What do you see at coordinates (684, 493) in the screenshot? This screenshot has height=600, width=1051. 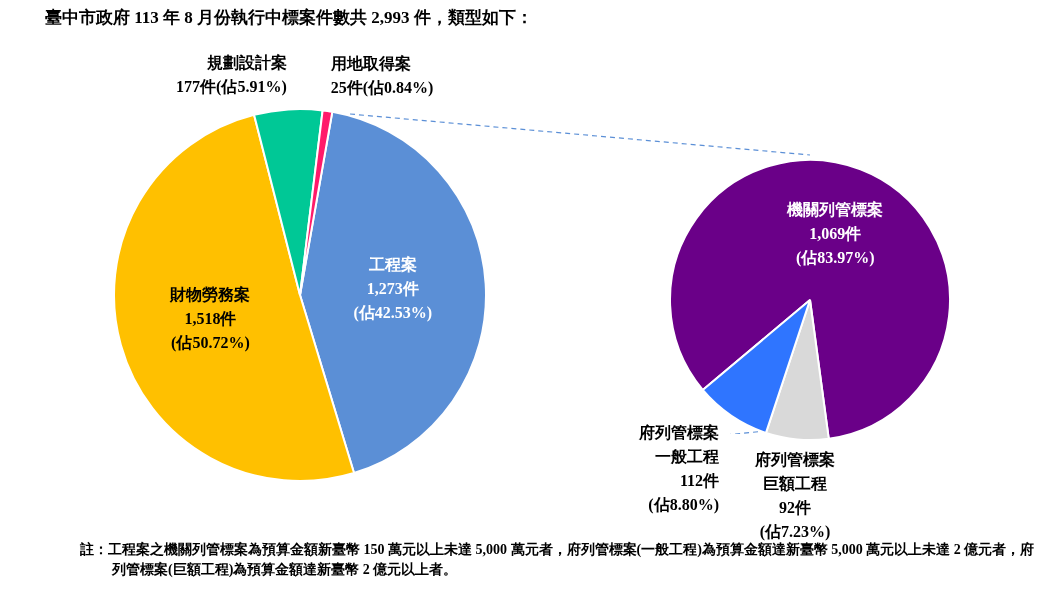 I see `data-label: 112件 (佔8.80%)` at bounding box center [684, 493].